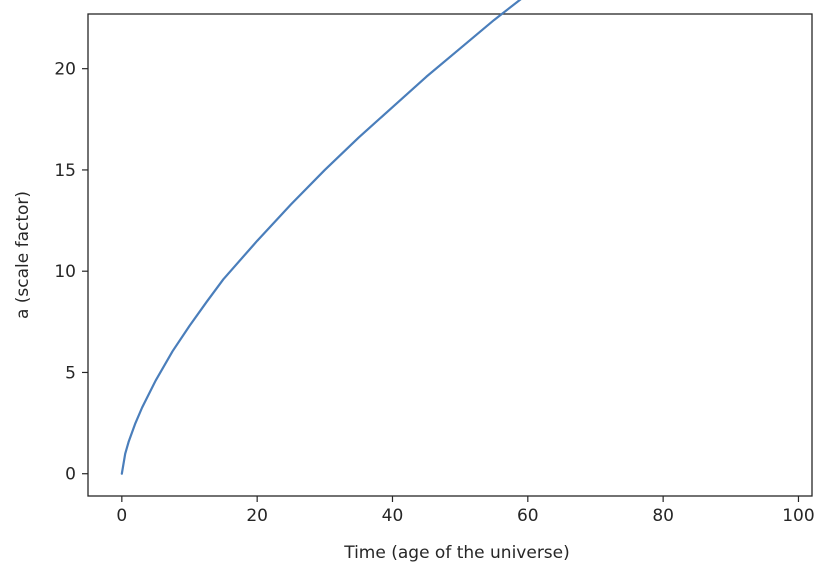 This screenshot has height=564, width=819. I want to click on x-axis: 0 20 40 60 80 100, so click(465, 511).